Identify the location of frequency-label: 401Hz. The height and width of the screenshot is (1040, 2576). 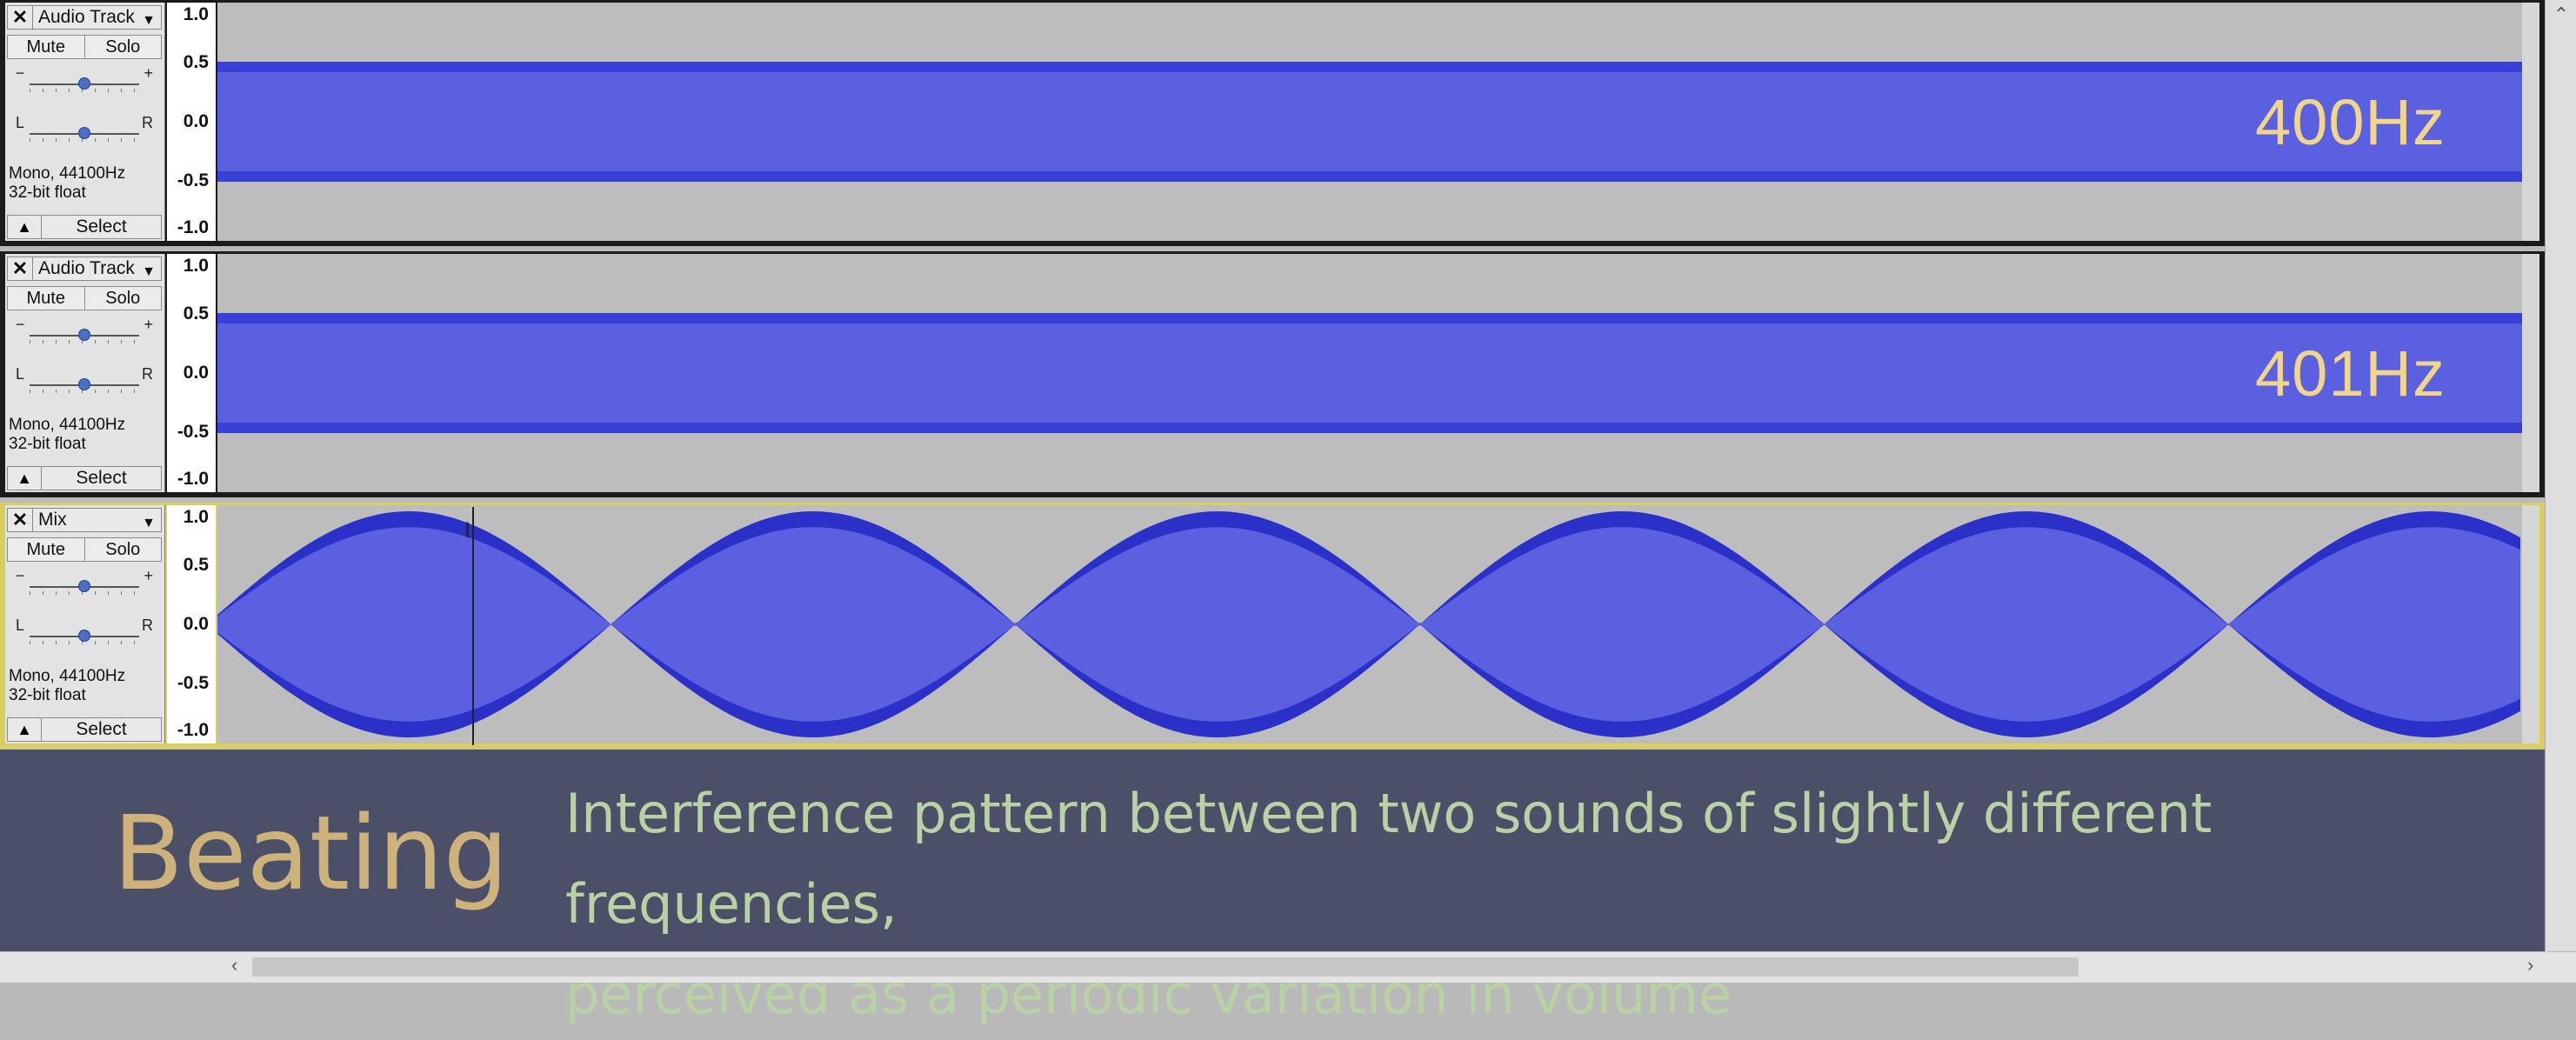
(2350, 373).